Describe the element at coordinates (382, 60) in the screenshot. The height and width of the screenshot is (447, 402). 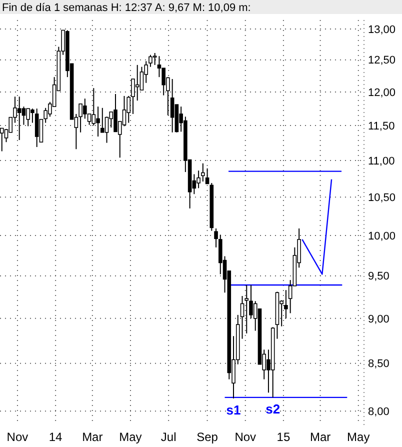
I see `y-tick-label: 12,50` at that location.